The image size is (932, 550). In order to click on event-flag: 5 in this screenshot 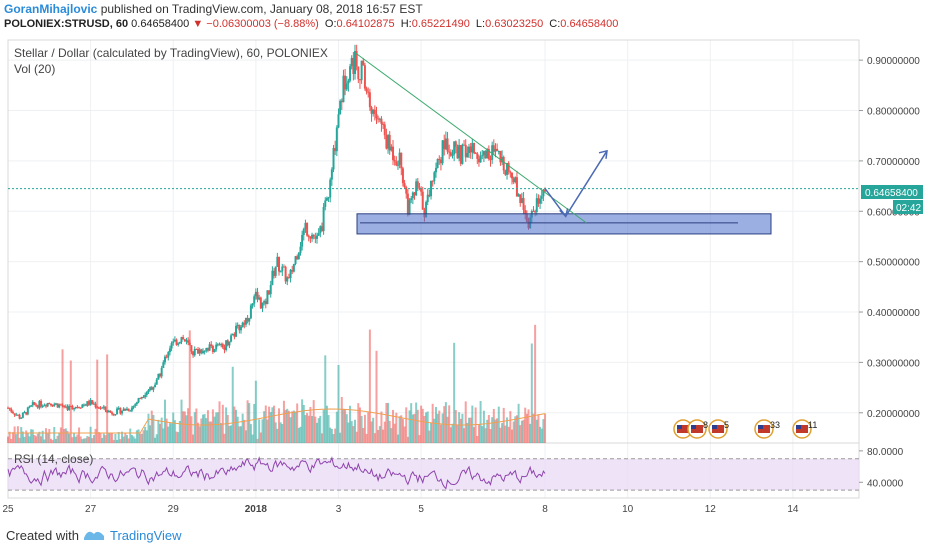, I will do `click(718, 429)`.